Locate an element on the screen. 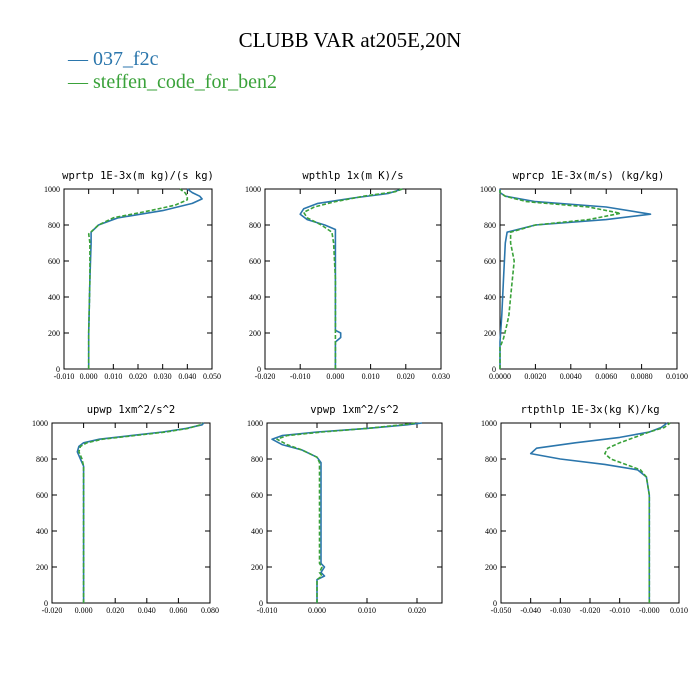 The height and width of the screenshot is (700, 700). x-tick-label: 0.050 is located at coordinates (212, 376).